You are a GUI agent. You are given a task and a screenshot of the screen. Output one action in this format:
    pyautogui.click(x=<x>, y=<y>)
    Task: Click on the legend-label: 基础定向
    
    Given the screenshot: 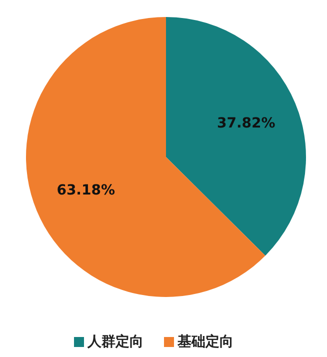 What is the action you would take?
    pyautogui.click(x=206, y=342)
    